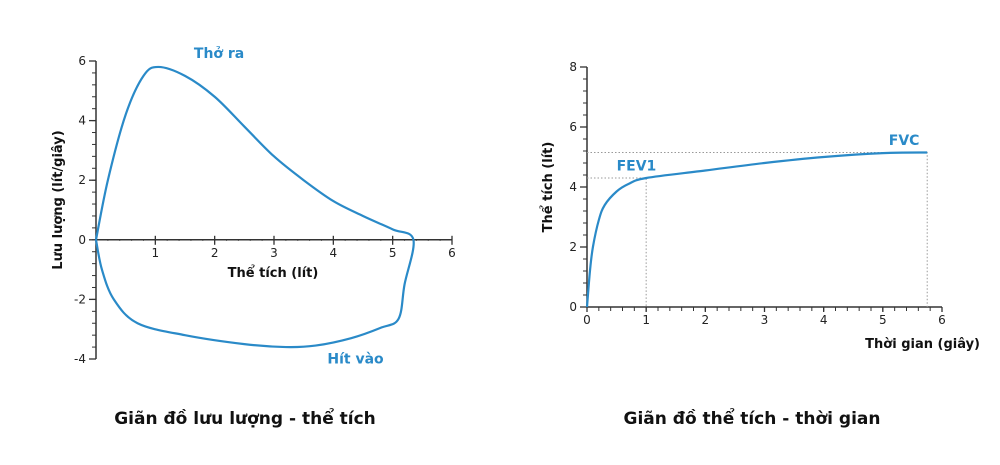 The width and height of the screenshot is (1000, 465). I want to click on series-line, so click(756, 229).